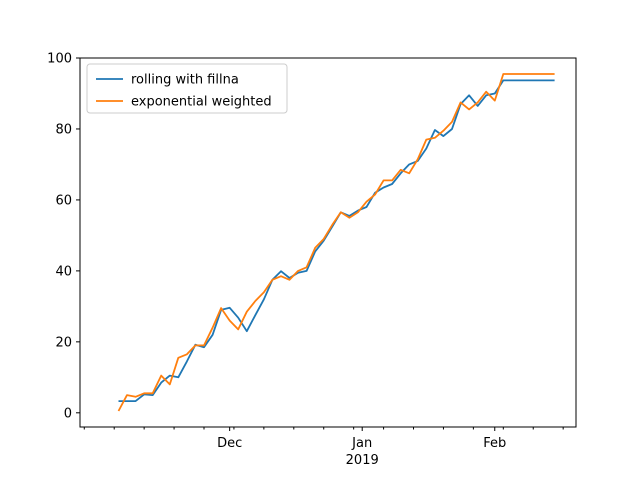  I want to click on y-axis: 0 20 40 60 80 100, so click(63, 236).